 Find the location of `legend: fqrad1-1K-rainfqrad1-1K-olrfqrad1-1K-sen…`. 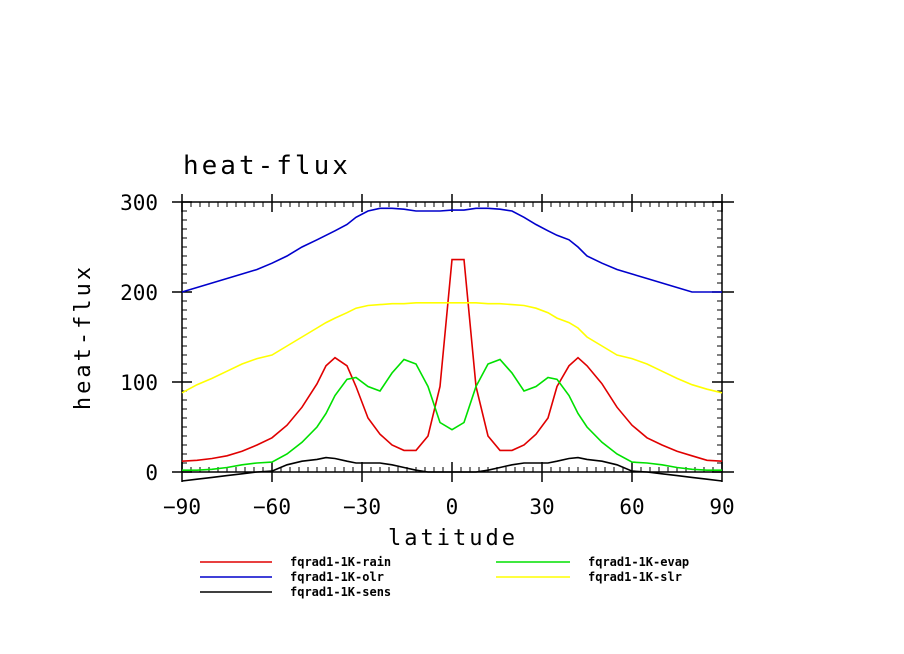

legend: fqrad1-1K-rainfqrad1-1K-olrfqrad1-1K-sen… is located at coordinates (444, 577).